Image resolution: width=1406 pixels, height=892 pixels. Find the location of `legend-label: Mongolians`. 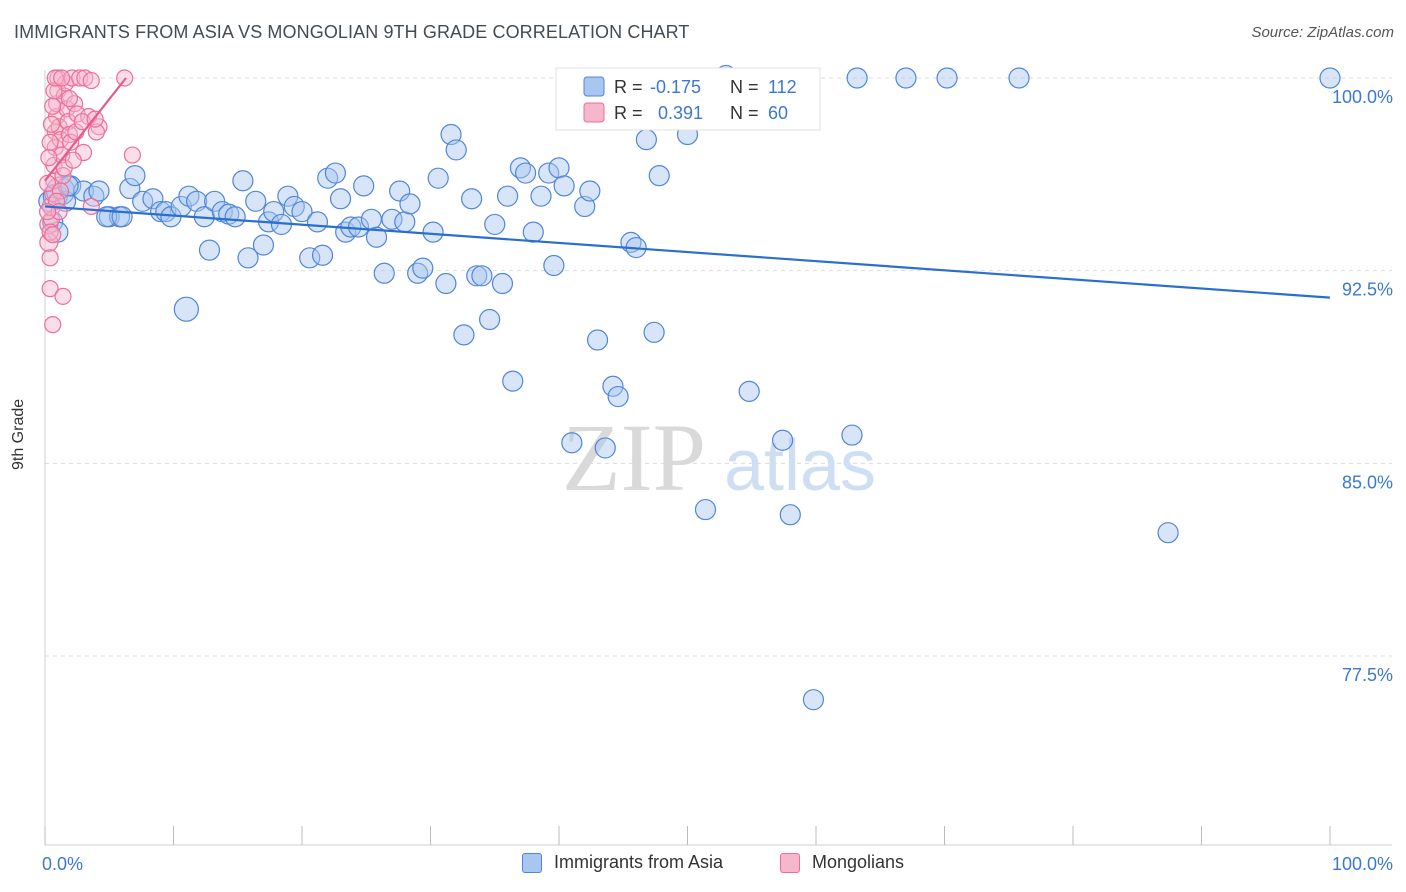

legend-label: Mongolians is located at coordinates (858, 862).